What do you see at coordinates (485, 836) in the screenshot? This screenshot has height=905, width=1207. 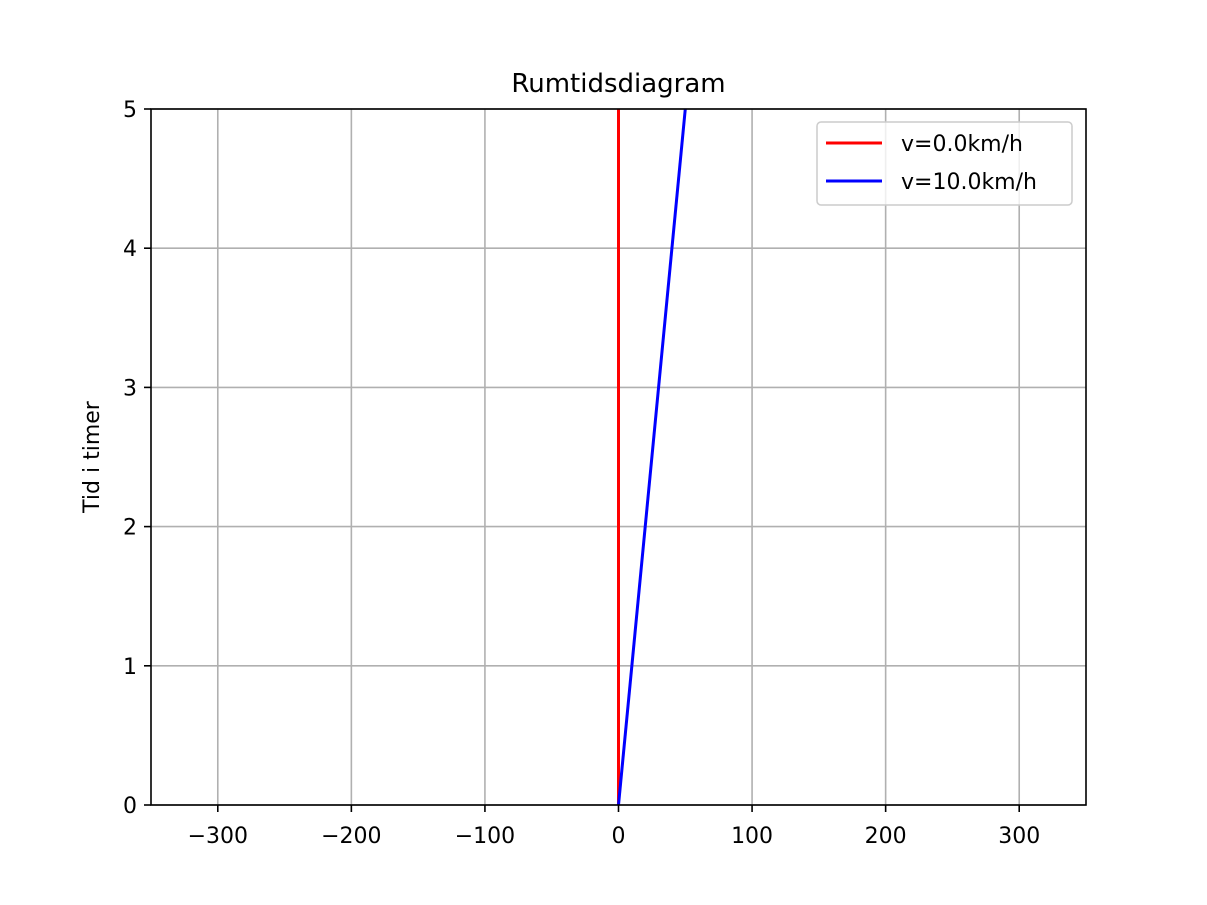 I see `x-tick-label: −100` at bounding box center [485, 836].